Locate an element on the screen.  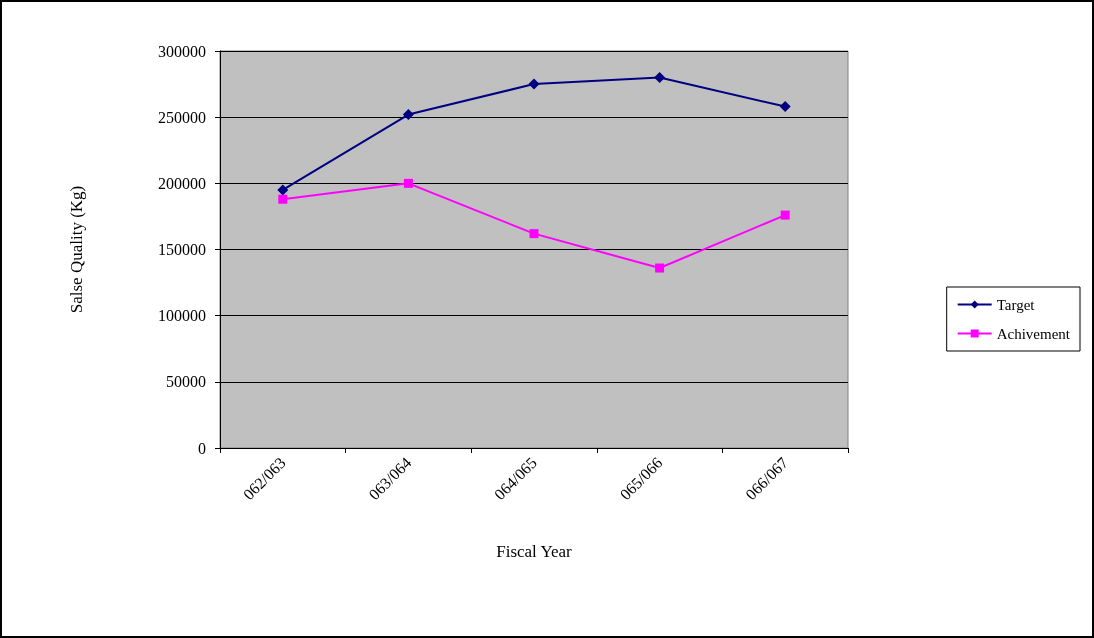
y-tick-label: 50000 is located at coordinates (186, 382).